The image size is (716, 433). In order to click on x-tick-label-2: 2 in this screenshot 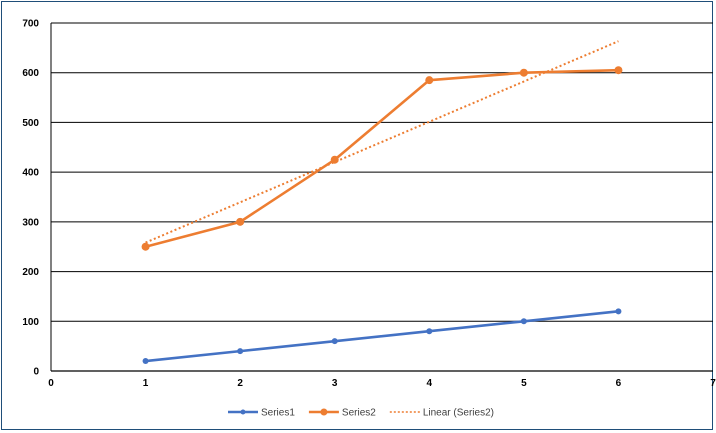, I will do `click(240, 383)`.